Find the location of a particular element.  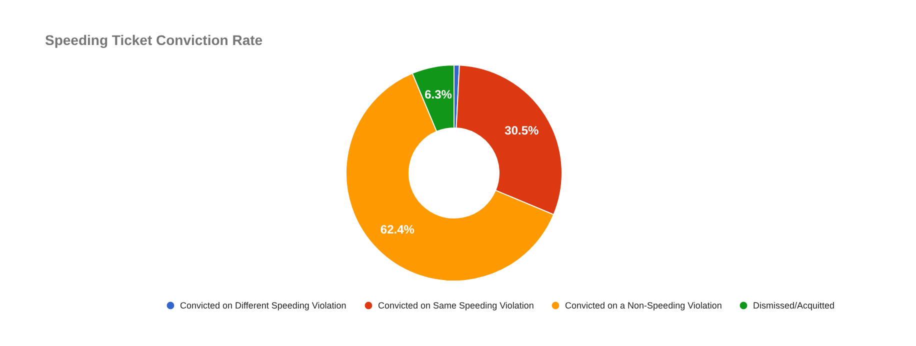

chart-title: Speeding Ticket Conviction Rate is located at coordinates (154, 40).